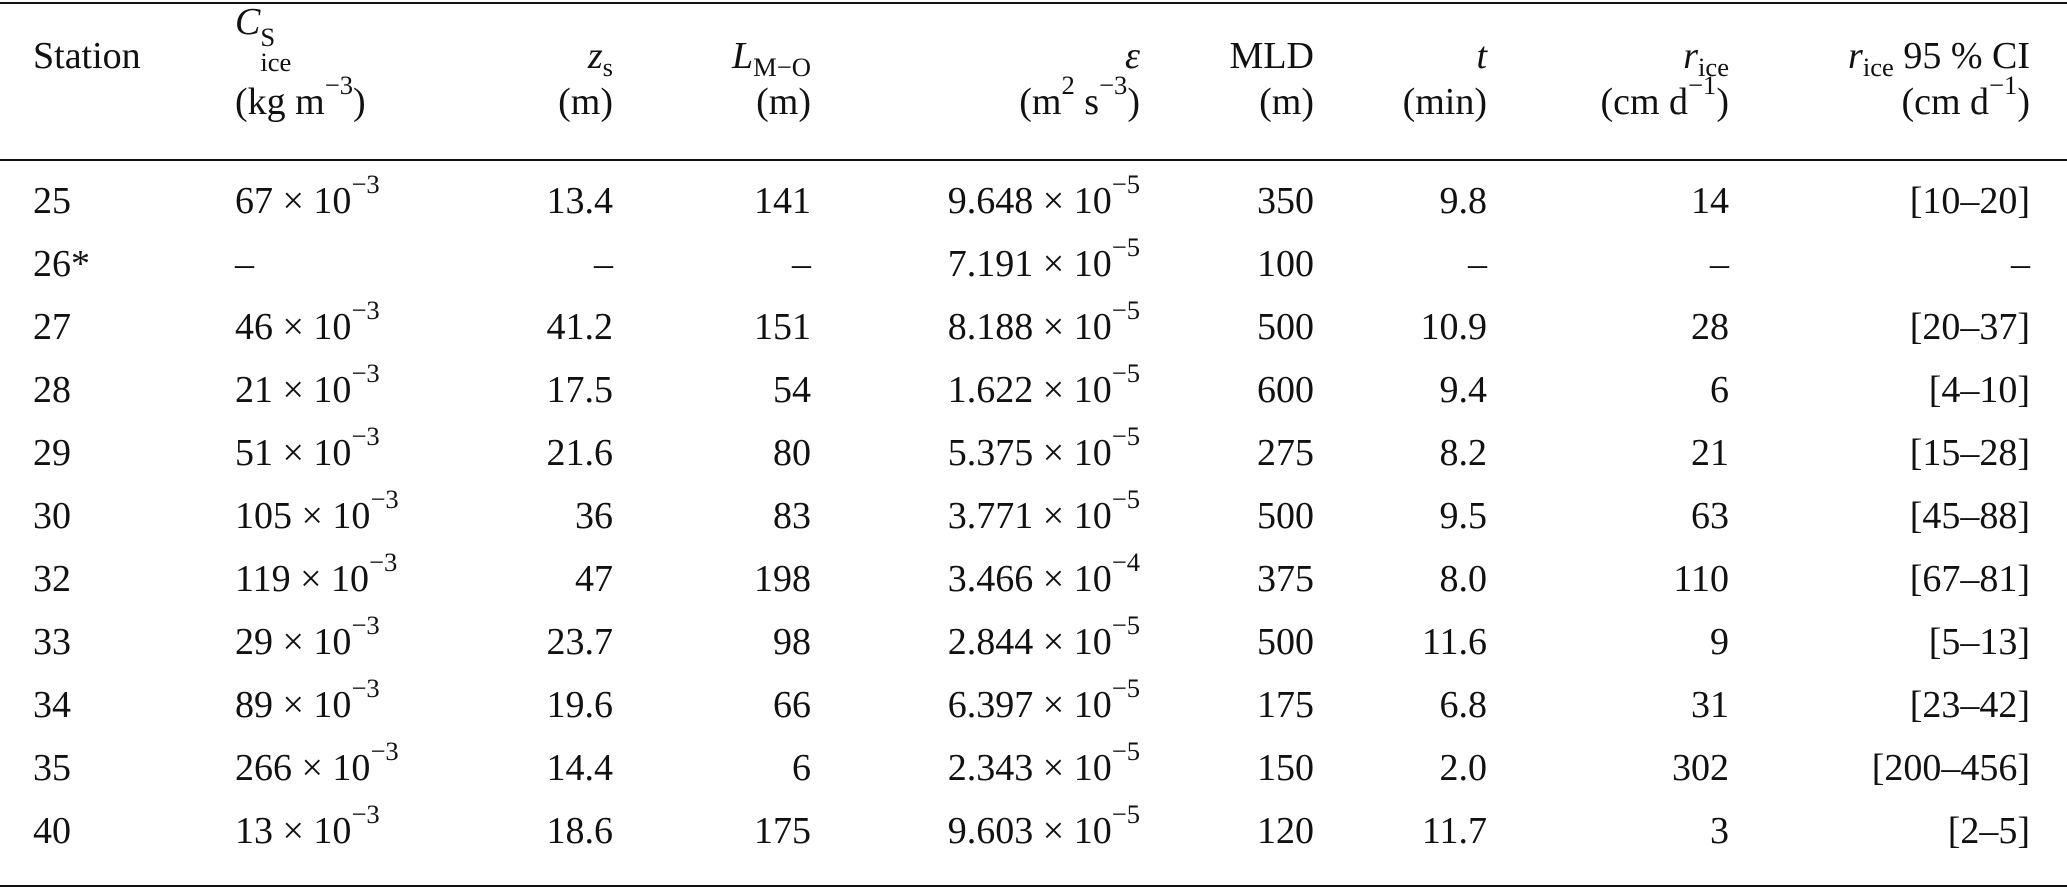  What do you see at coordinates (52, 515) in the screenshot?
I see `table-cell: 30` at bounding box center [52, 515].